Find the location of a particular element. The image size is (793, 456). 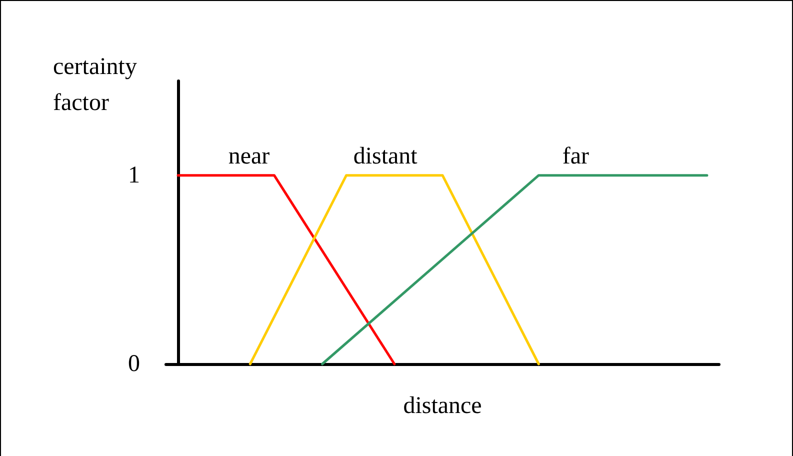

series-label: far is located at coordinates (575, 156).